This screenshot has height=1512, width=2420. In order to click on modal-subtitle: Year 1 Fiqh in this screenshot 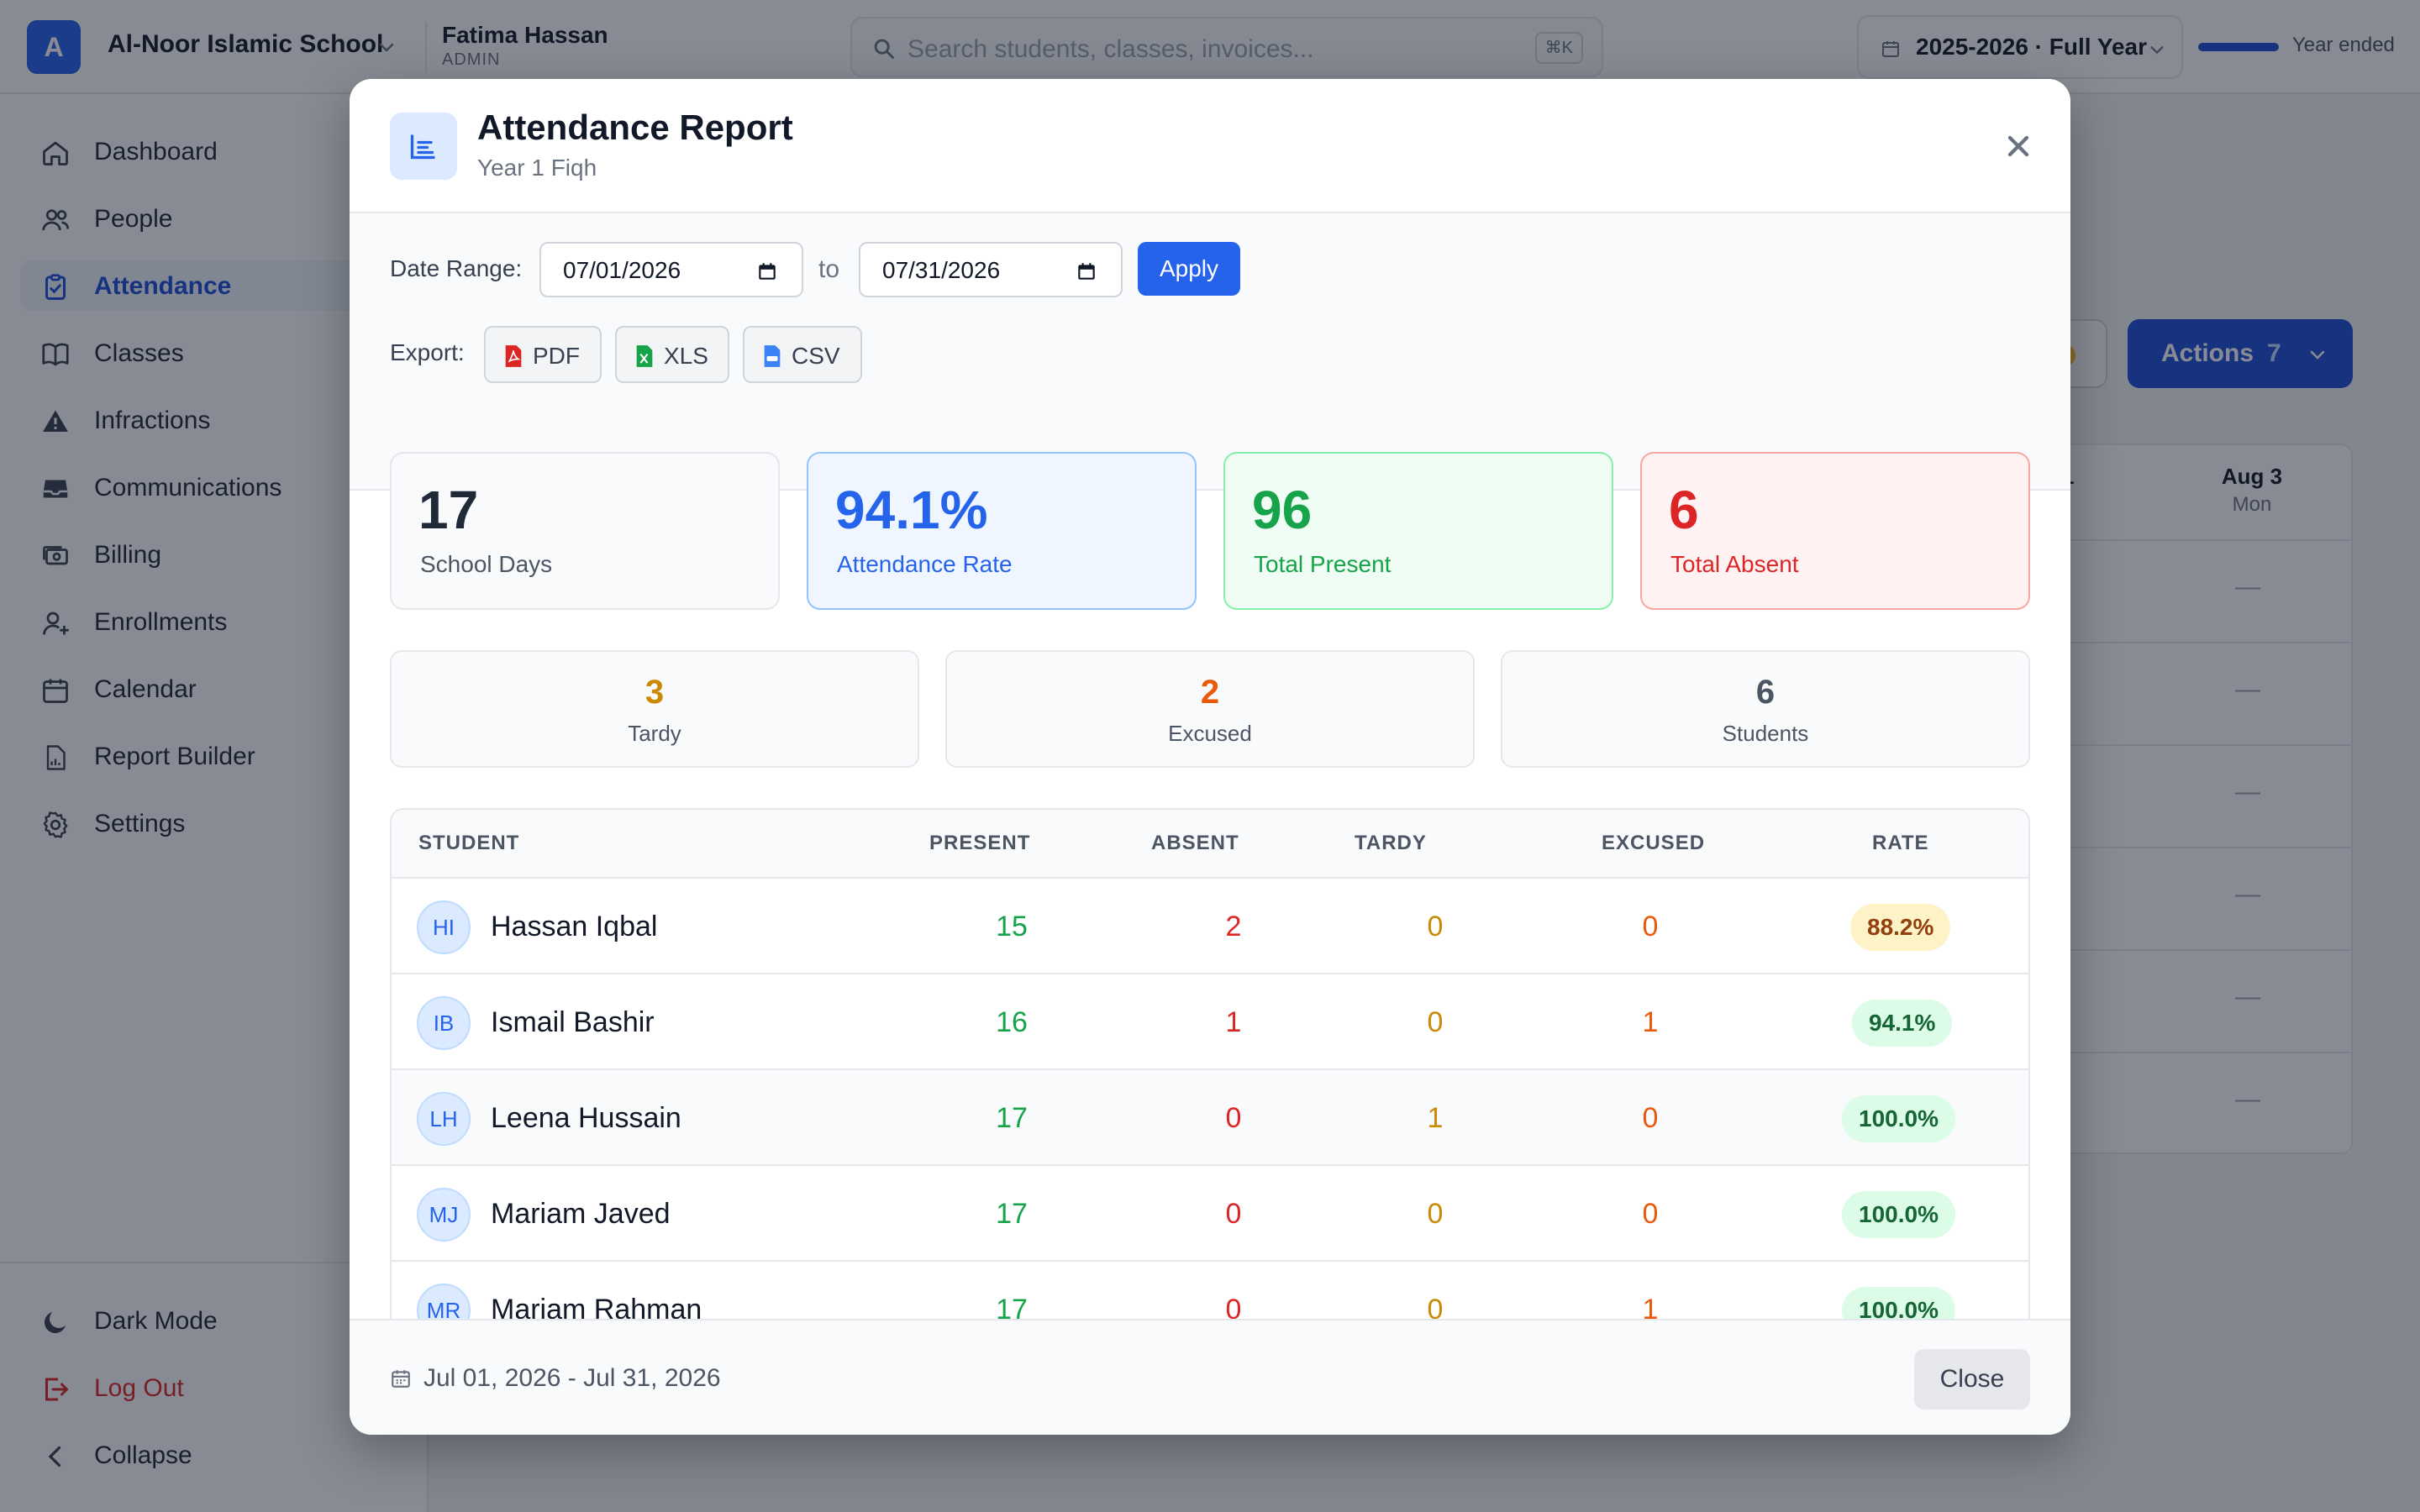, I will do `click(537, 168)`.